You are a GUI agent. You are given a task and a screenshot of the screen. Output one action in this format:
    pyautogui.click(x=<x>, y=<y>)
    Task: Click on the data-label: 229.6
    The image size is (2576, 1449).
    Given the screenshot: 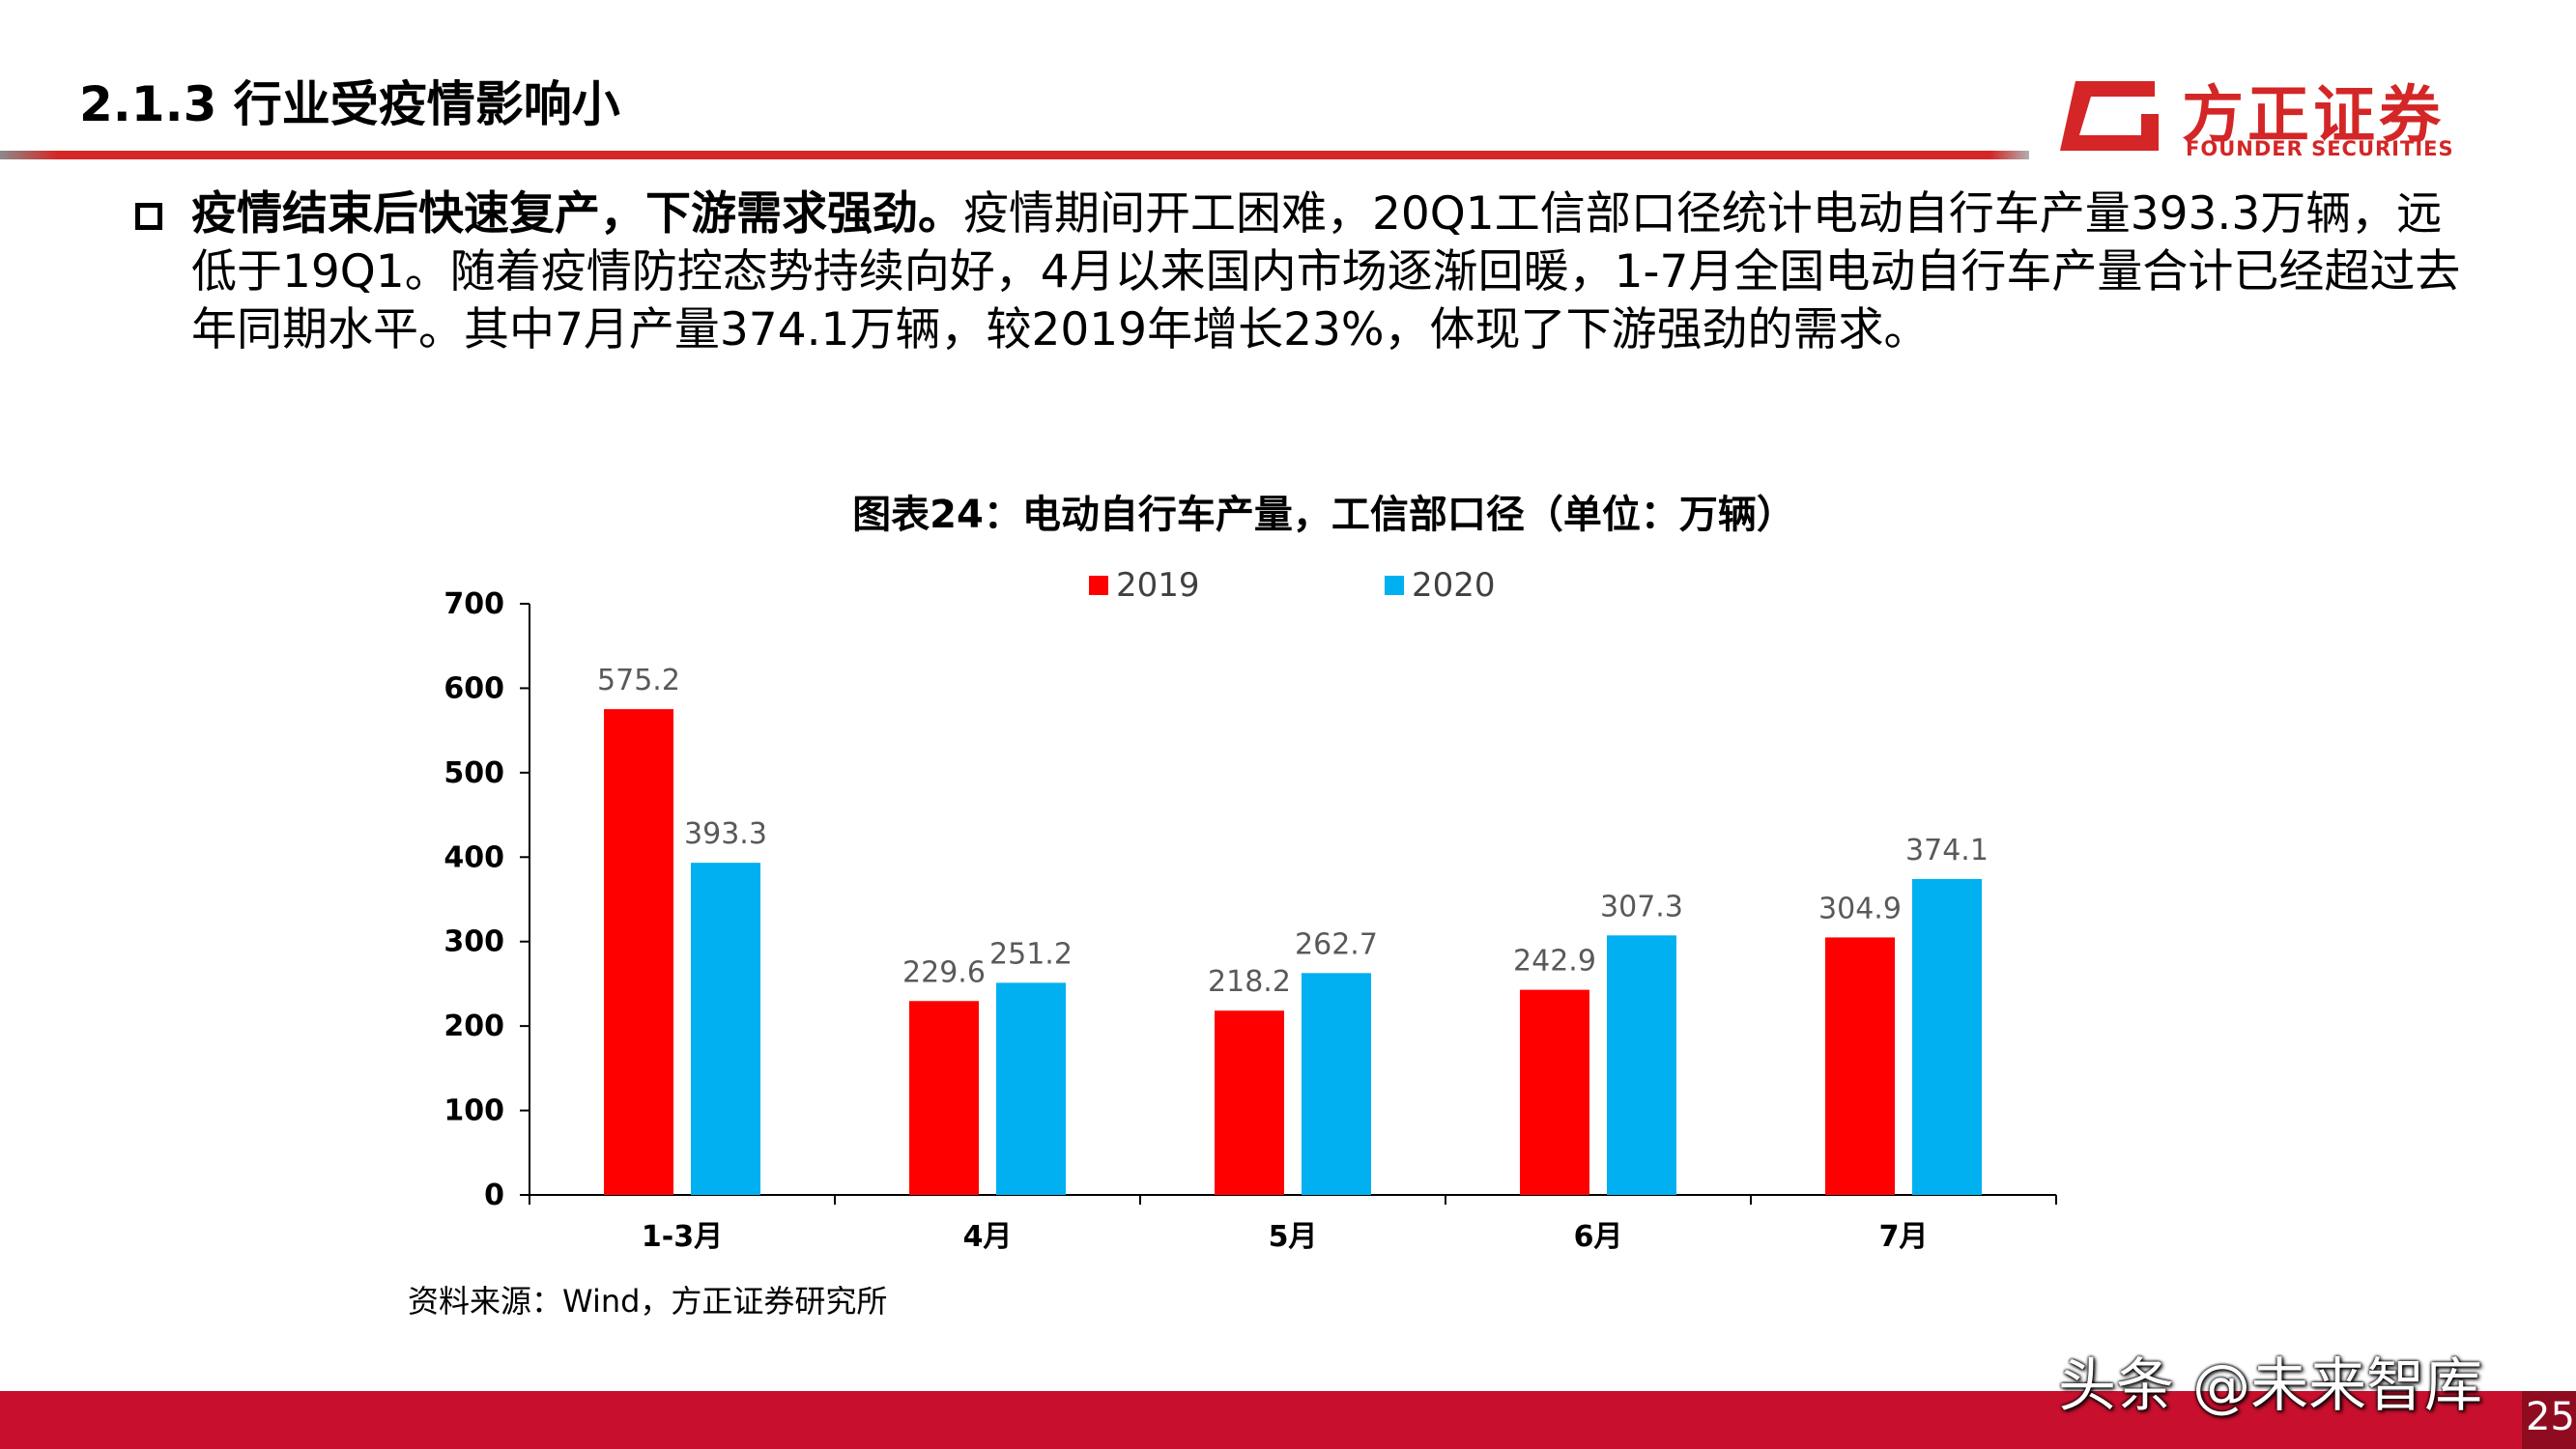 What is the action you would take?
    pyautogui.click(x=944, y=972)
    